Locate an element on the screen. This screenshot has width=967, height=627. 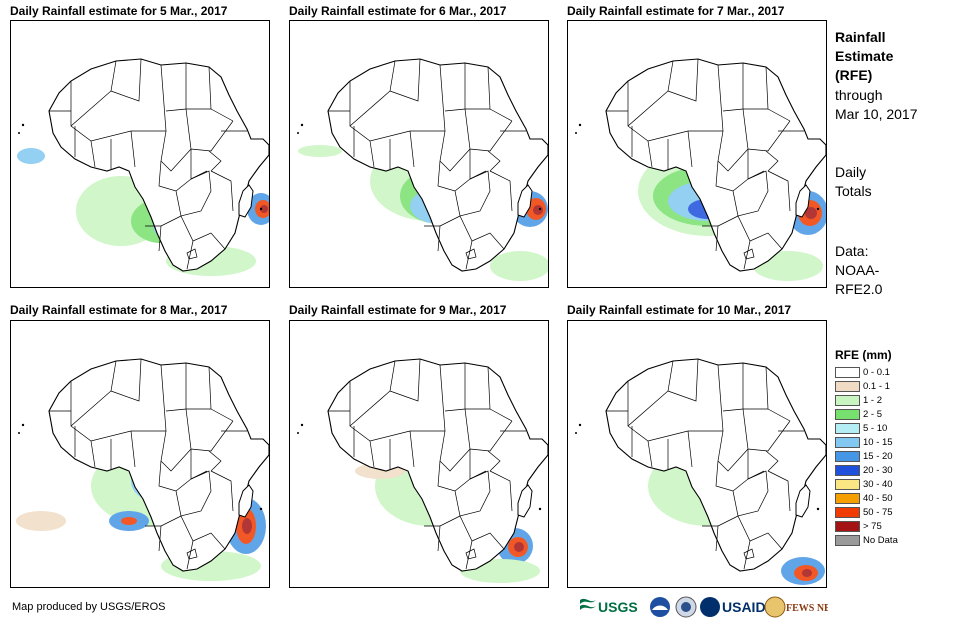
legend-item: 0.1 - 1 is located at coordinates (895, 387).